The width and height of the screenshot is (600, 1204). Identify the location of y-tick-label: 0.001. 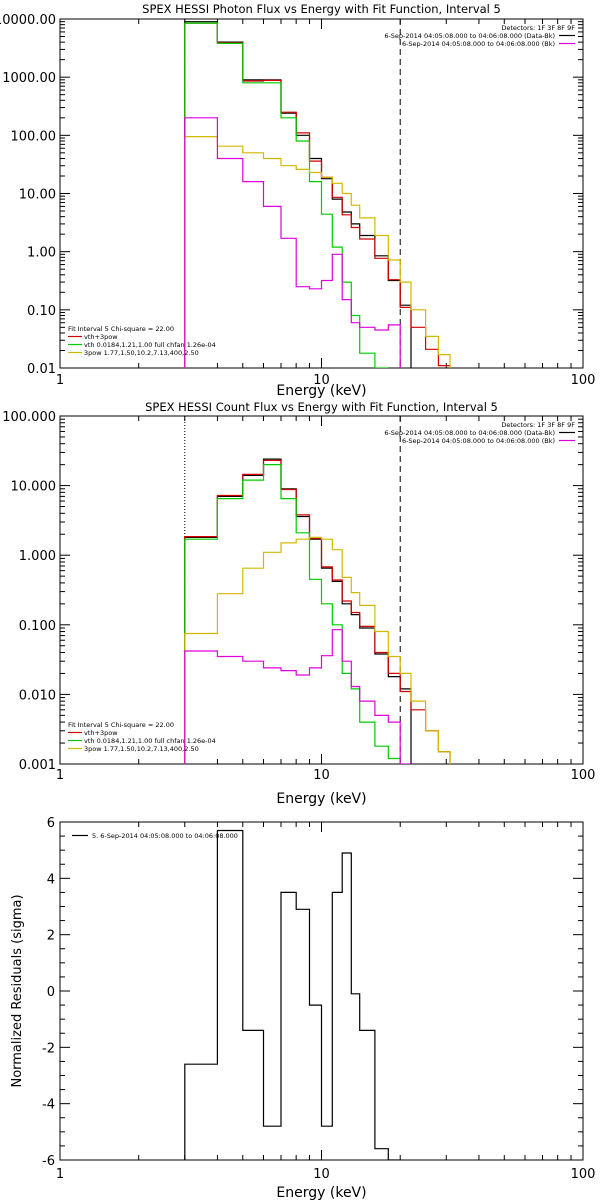
(37, 765).